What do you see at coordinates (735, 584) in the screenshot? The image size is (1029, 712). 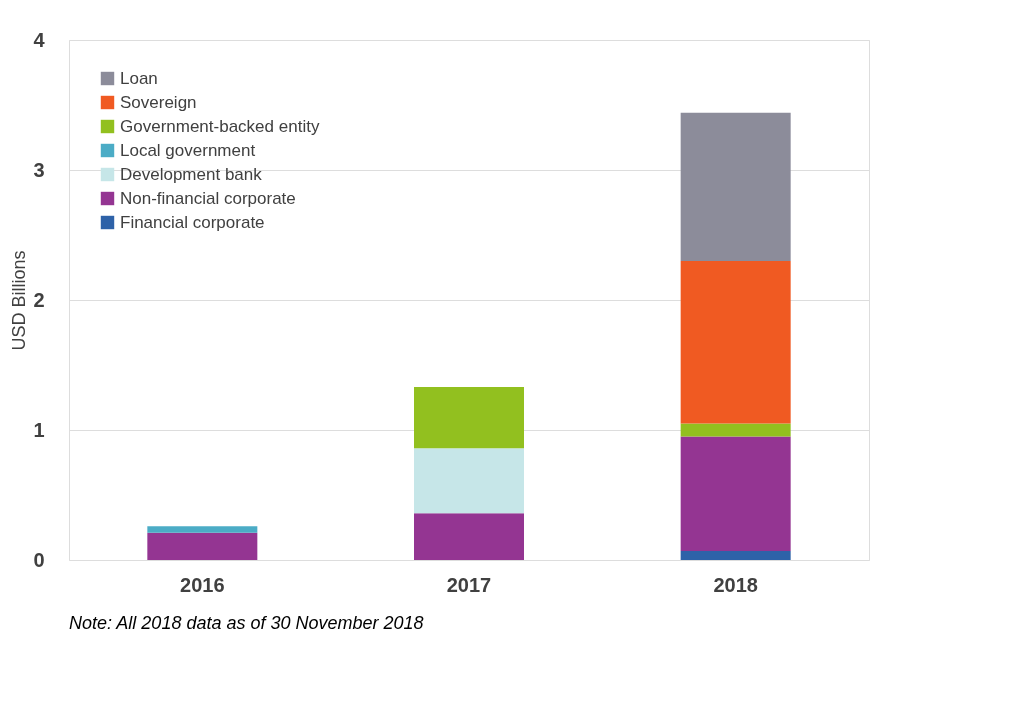 I see `x-tick-label: 2018` at bounding box center [735, 584].